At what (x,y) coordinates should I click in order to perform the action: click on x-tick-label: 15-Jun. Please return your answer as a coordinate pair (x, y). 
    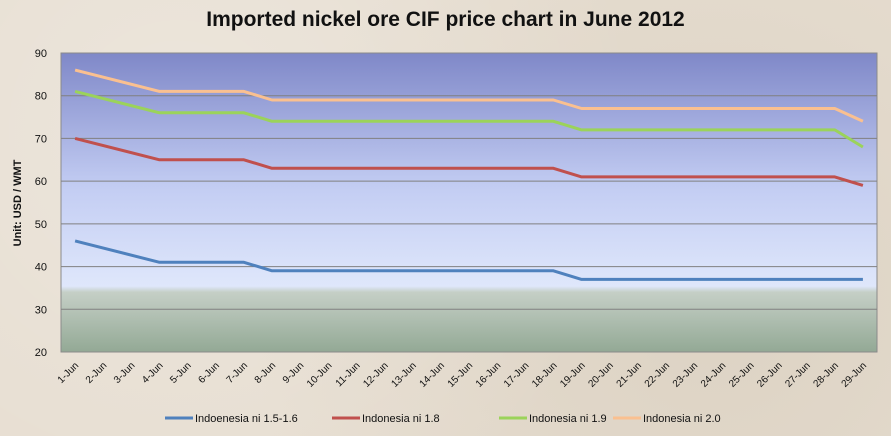
    Looking at the image, I should click on (460, 374).